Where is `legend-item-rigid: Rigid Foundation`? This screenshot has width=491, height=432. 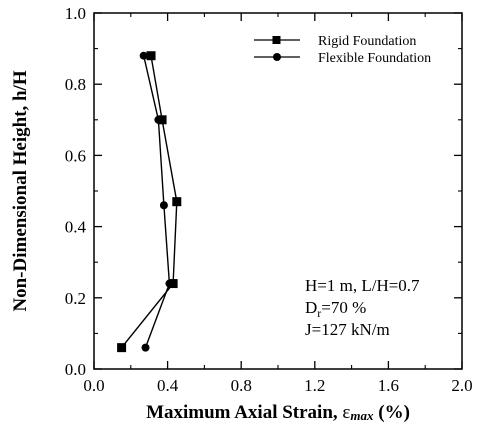 legend-item-rigid: Rigid Foundation is located at coordinates (335, 41).